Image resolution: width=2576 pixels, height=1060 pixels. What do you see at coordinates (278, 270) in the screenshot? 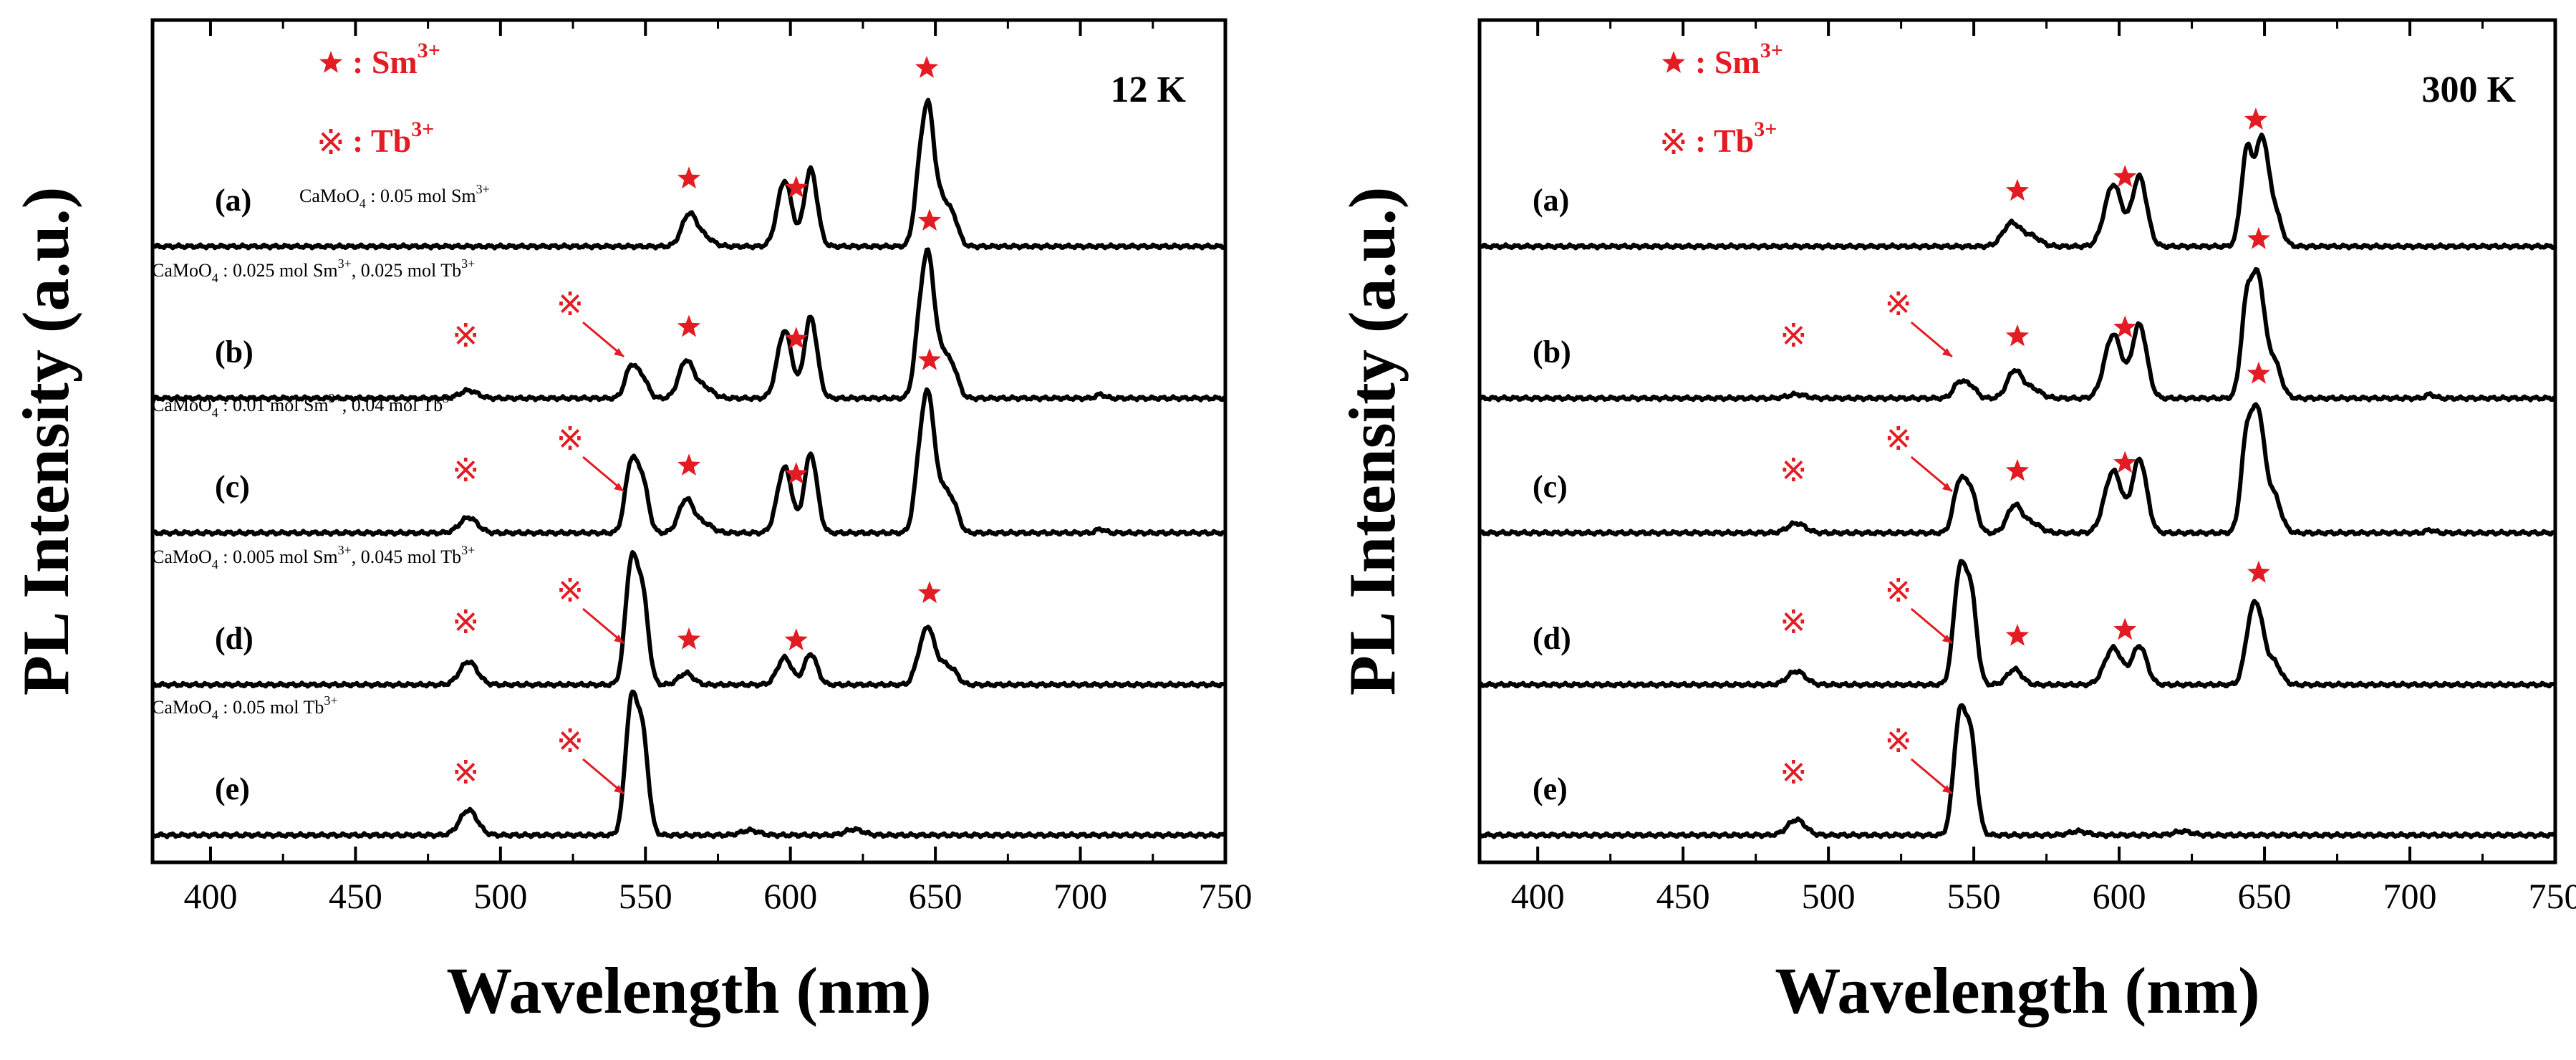
I see `composition-text: : 0.025 mol Sm` at bounding box center [278, 270].